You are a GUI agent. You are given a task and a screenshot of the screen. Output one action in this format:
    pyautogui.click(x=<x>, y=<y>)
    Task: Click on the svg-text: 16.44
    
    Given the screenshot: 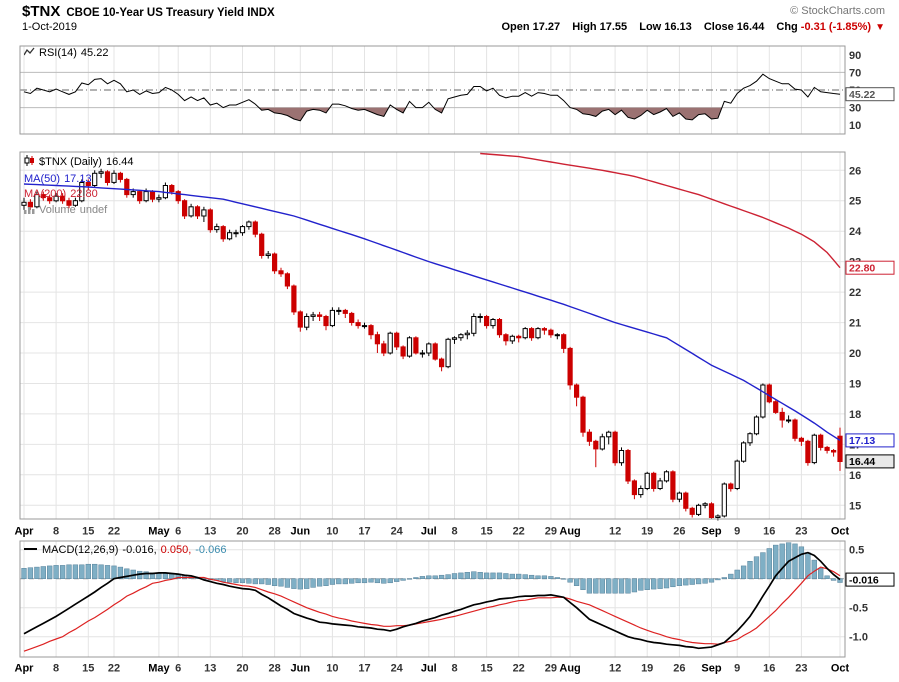 What is the action you would take?
    pyautogui.click(x=862, y=462)
    